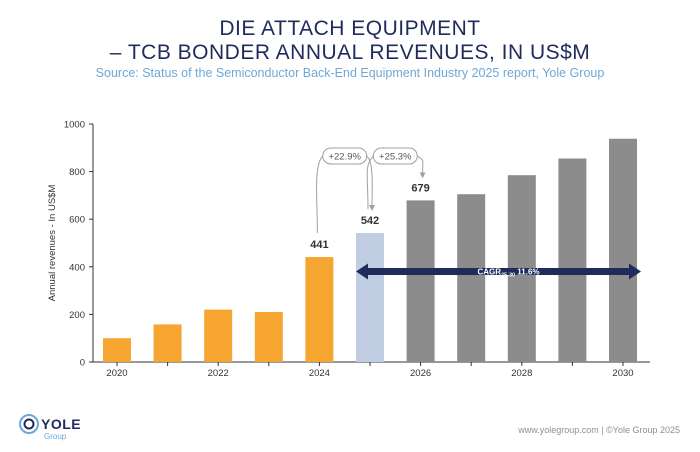  I want to click on data-label: 679, so click(420, 188).